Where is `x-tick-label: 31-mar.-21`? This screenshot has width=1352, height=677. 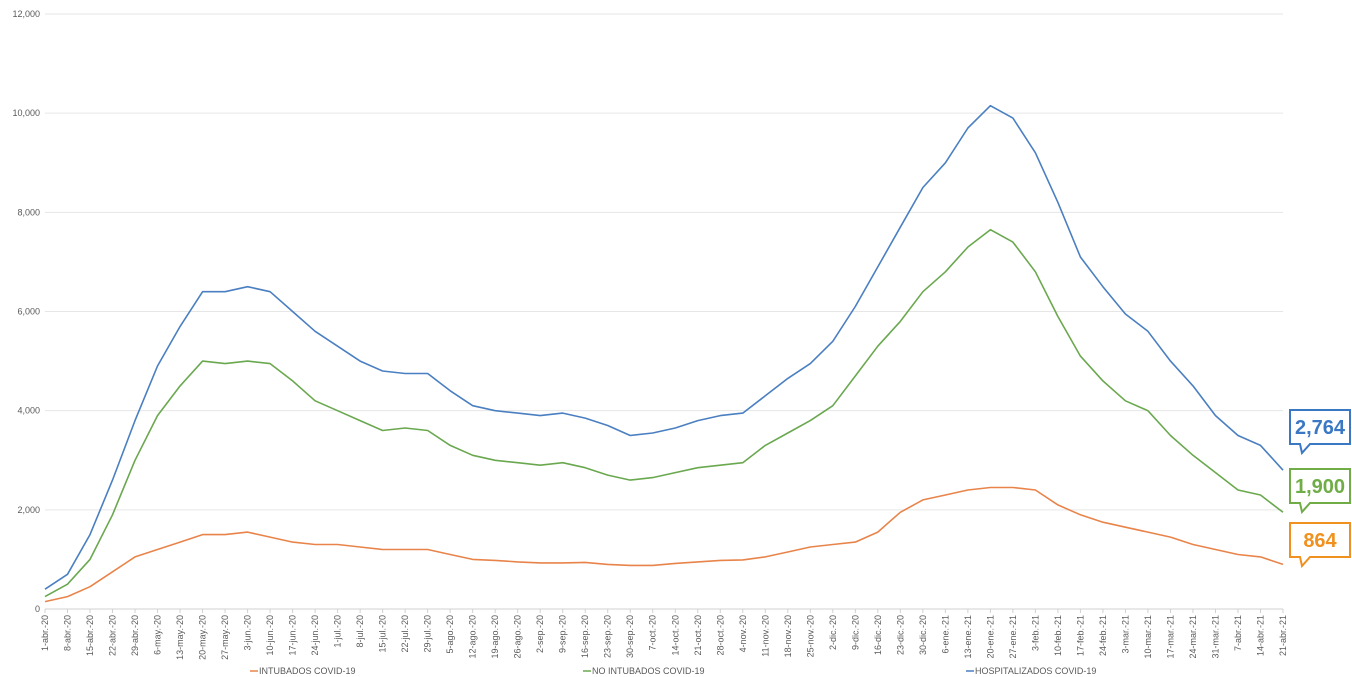
x-tick-label: 31-mar.-21 is located at coordinates (1215, 637).